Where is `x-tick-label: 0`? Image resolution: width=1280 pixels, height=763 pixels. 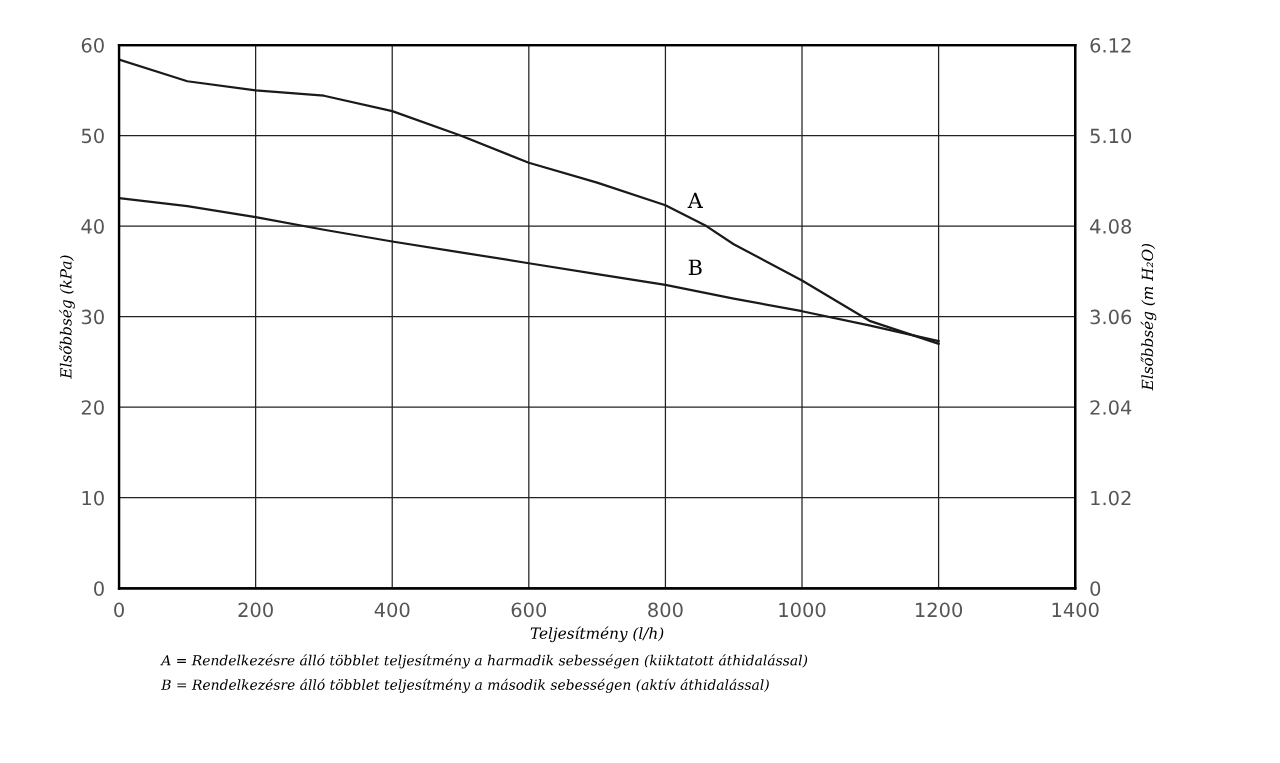 x-tick-label: 0 is located at coordinates (119, 610).